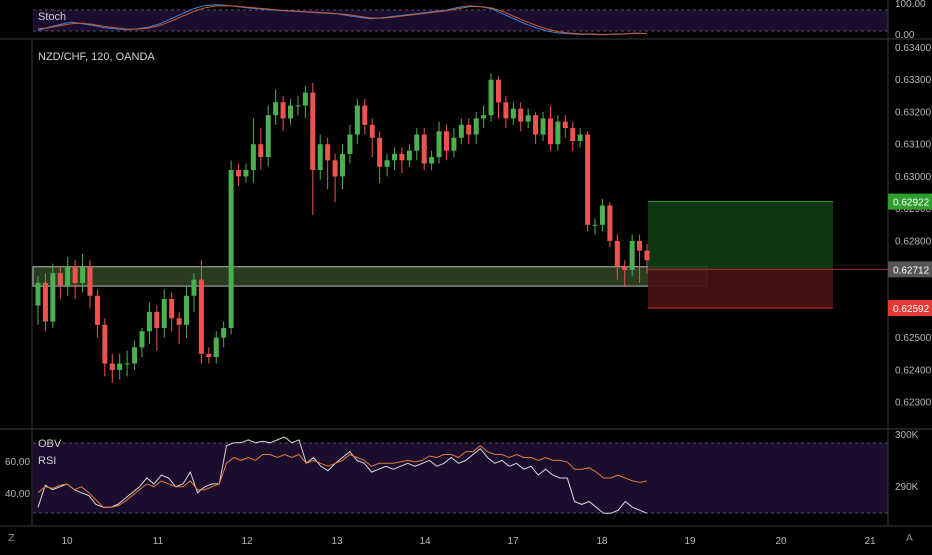 Image resolution: width=932 pixels, height=555 pixels. What do you see at coordinates (913, 48) in the screenshot?
I see `price-tick-label: 0.63400` at bounding box center [913, 48].